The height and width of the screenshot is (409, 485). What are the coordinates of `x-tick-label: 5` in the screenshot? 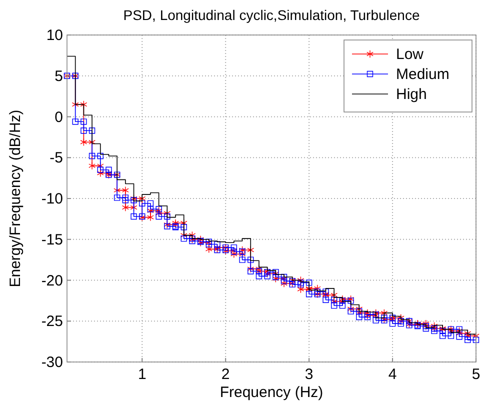 It's located at (476, 374).